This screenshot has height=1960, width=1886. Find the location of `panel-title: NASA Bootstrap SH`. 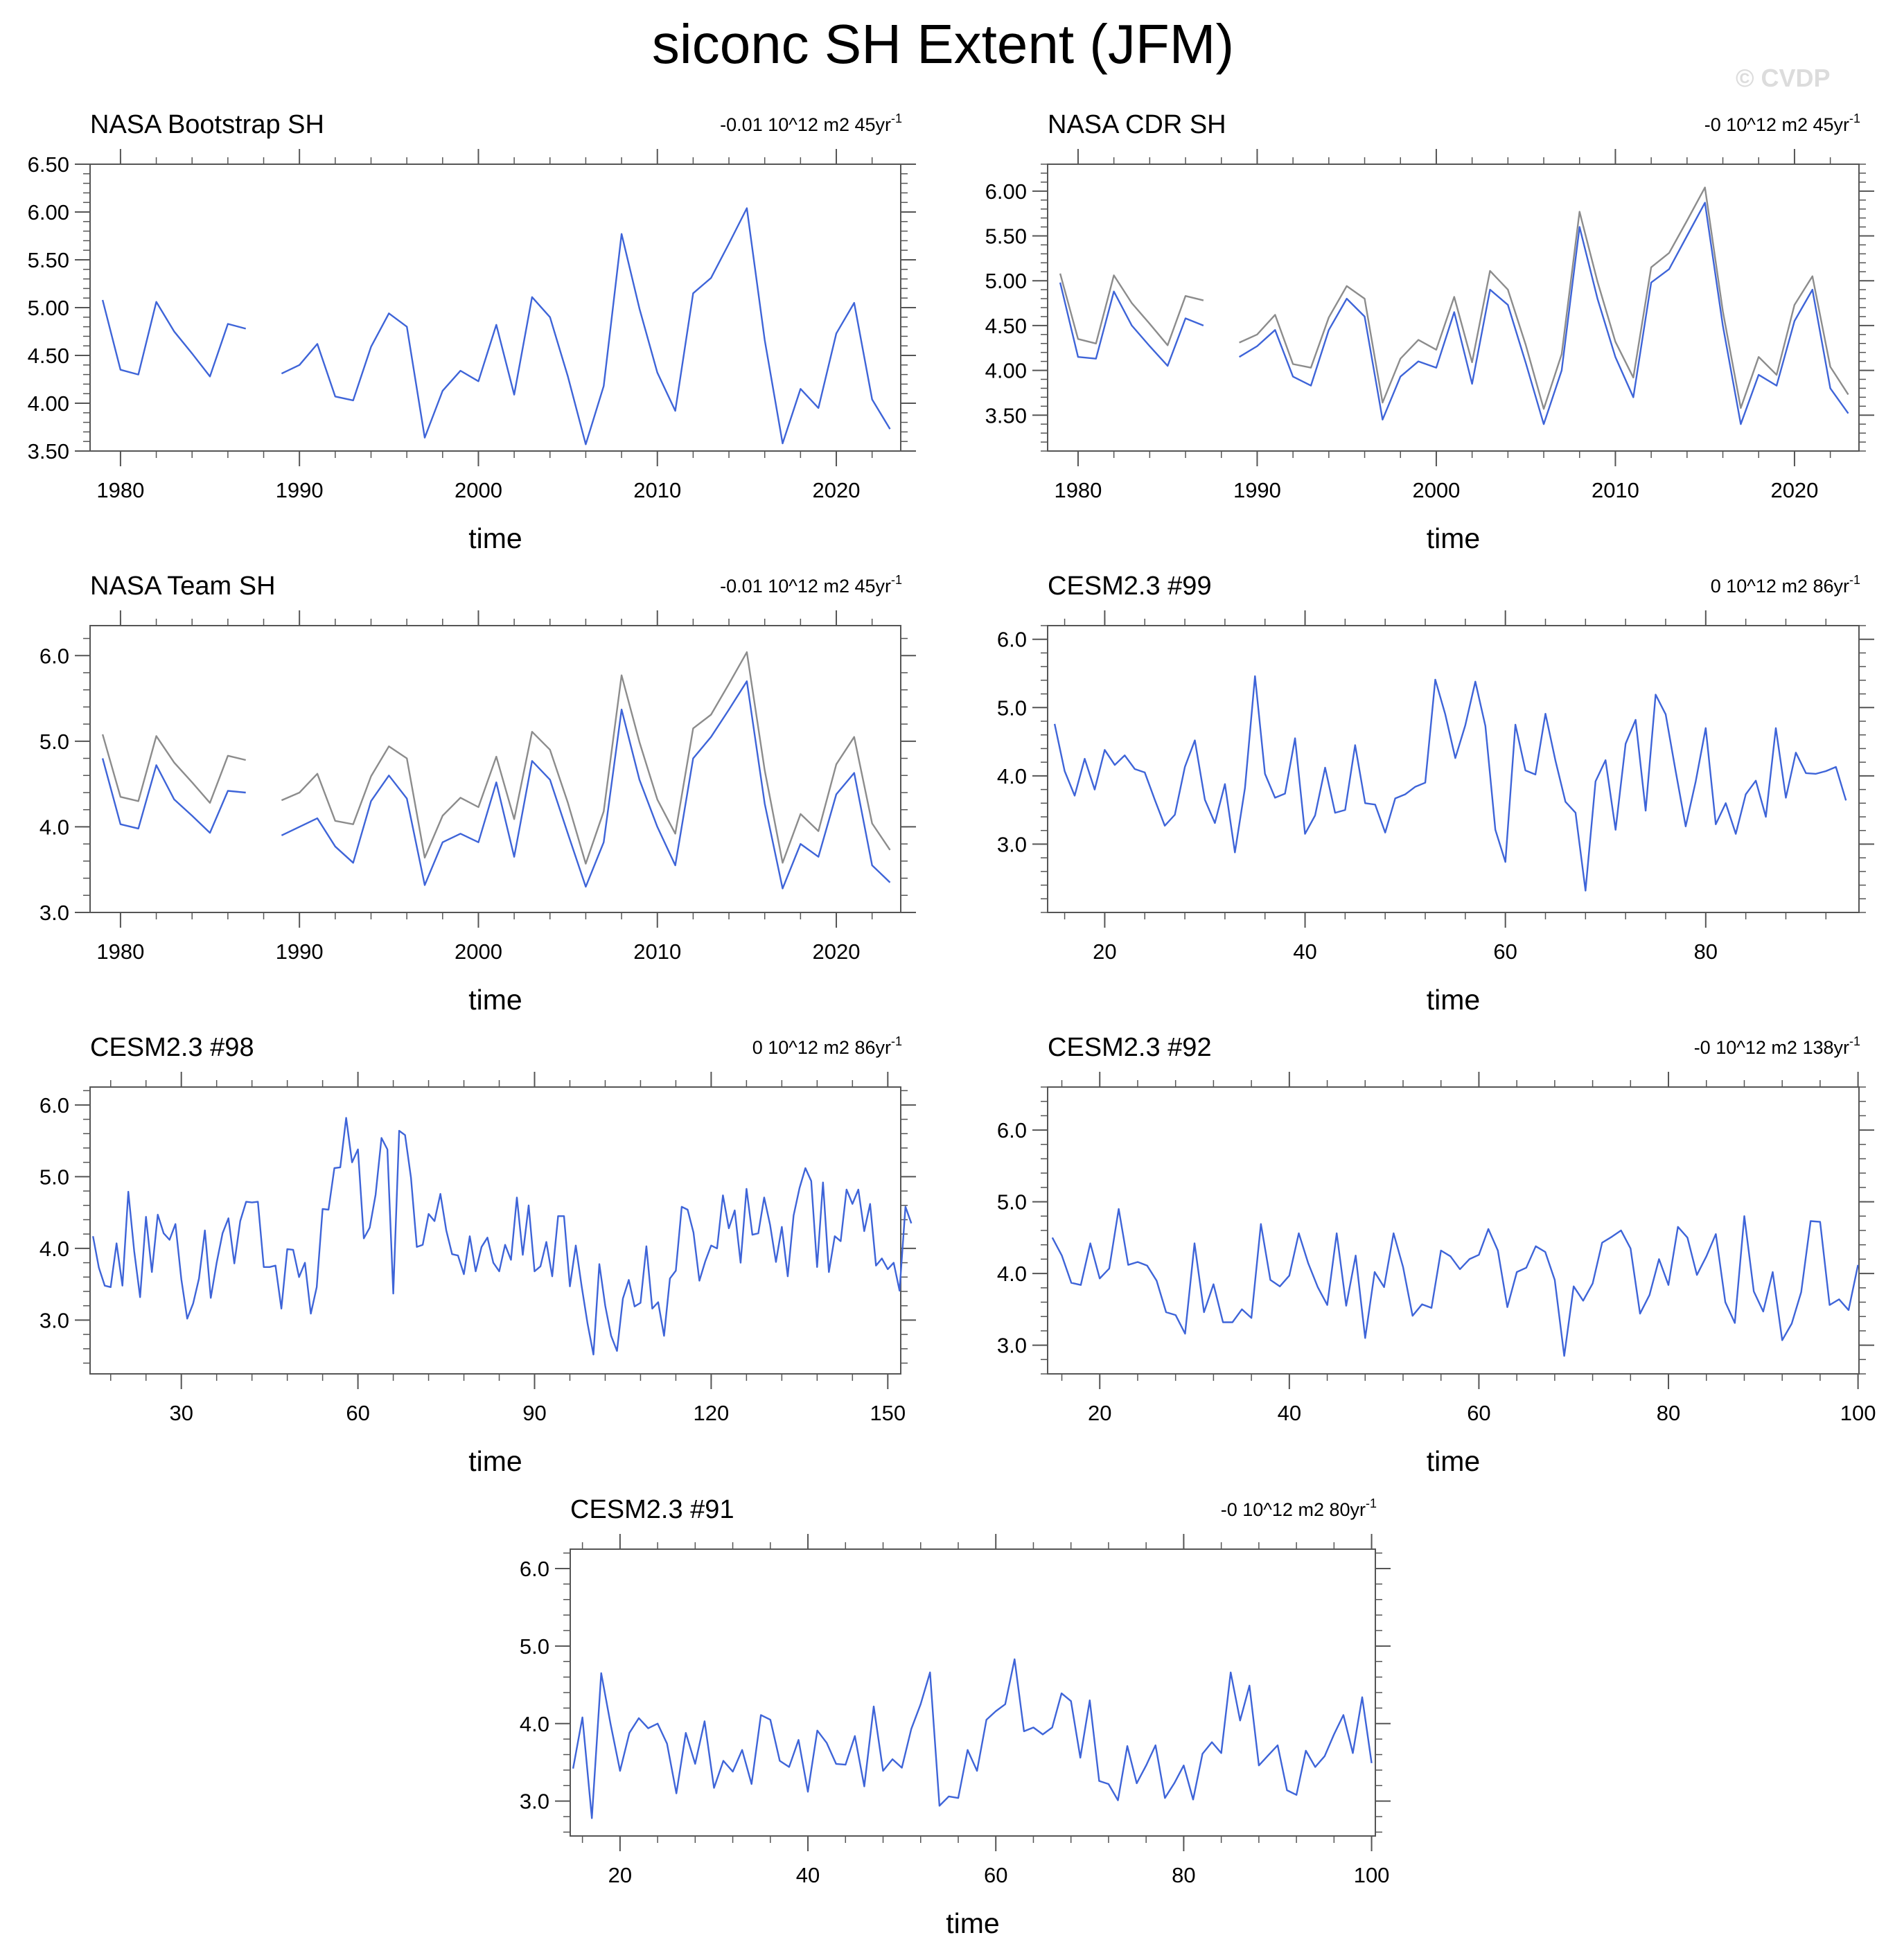

panel-title: NASA Bootstrap SH is located at coordinates (207, 124).